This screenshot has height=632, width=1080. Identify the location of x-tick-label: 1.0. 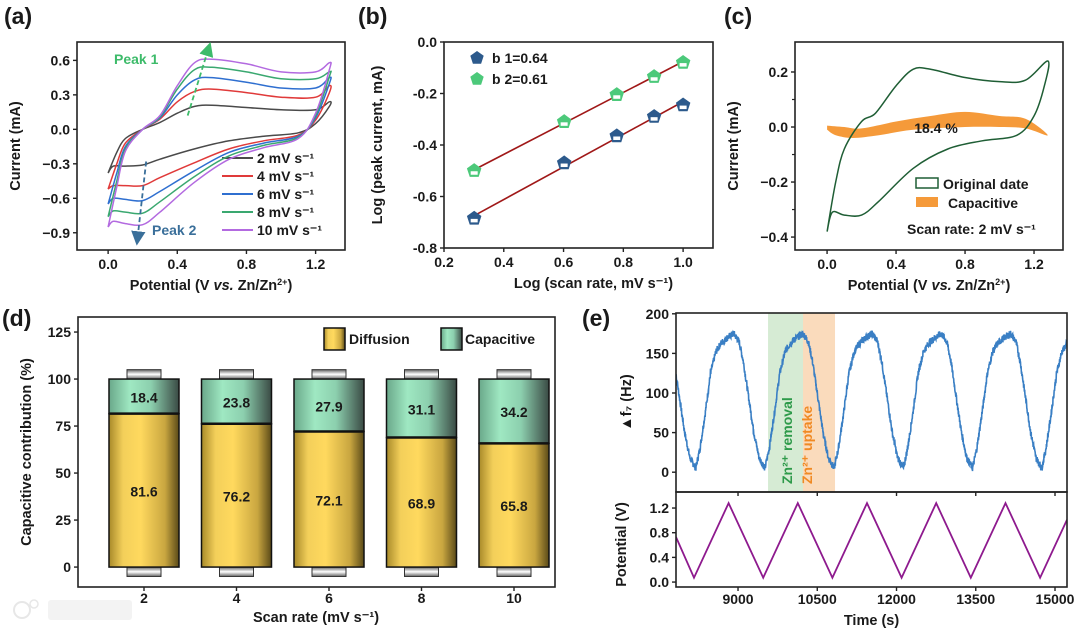
(683, 262).